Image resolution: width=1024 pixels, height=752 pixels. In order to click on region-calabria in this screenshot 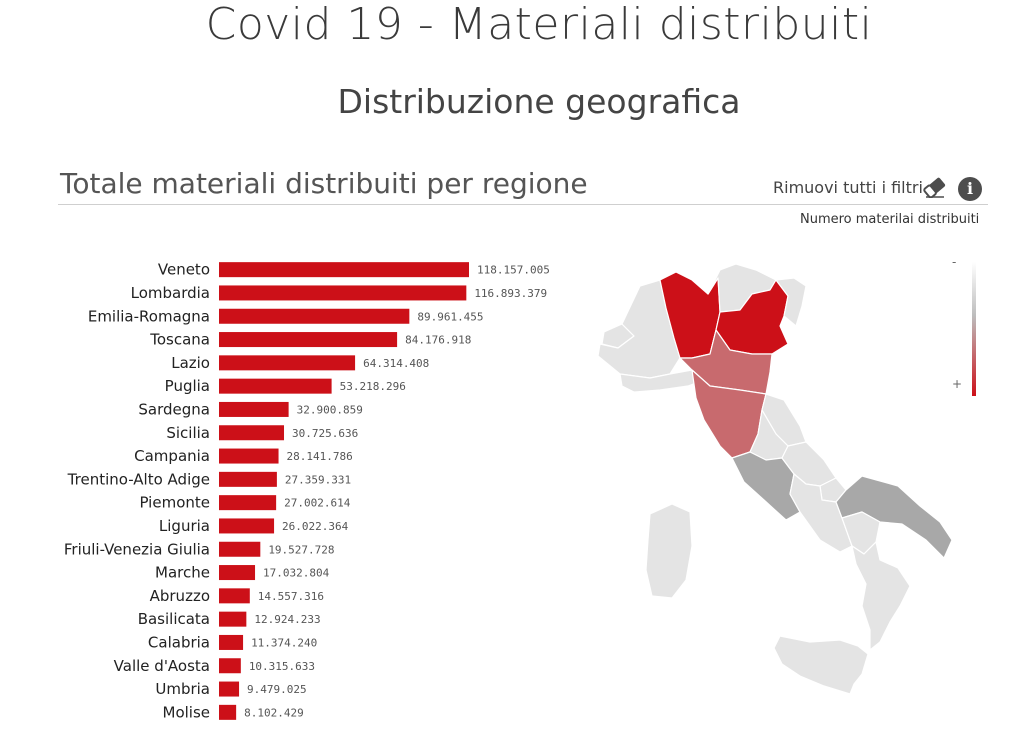, I will do `click(881, 596)`.